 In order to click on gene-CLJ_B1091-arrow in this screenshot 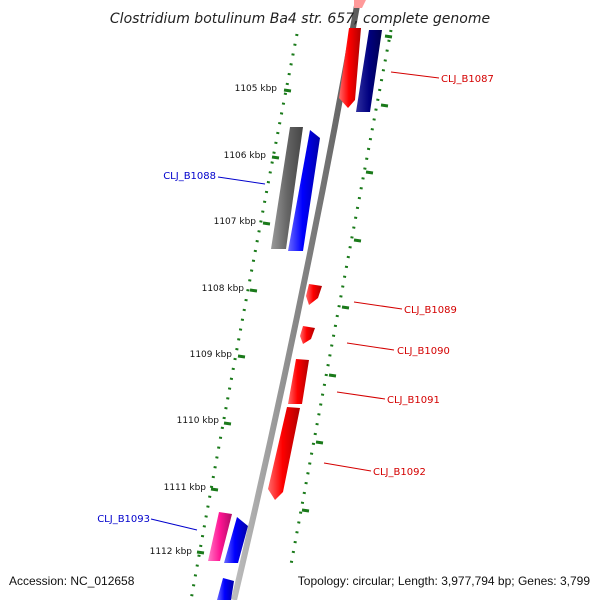, I will do `click(298, 381)`.